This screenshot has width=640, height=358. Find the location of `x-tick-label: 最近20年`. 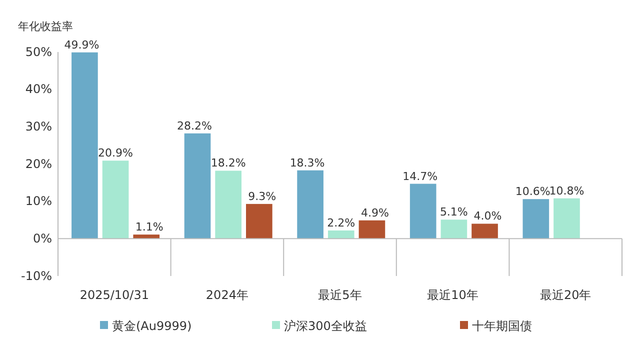

x-tick-label: 最近20年 is located at coordinates (566, 295).